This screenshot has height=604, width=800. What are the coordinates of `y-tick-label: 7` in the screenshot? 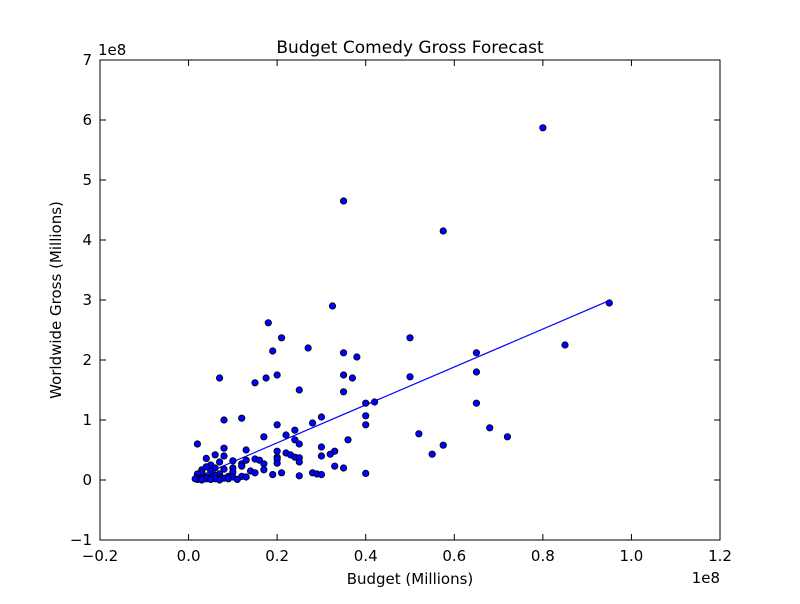 It's located at (87, 60).